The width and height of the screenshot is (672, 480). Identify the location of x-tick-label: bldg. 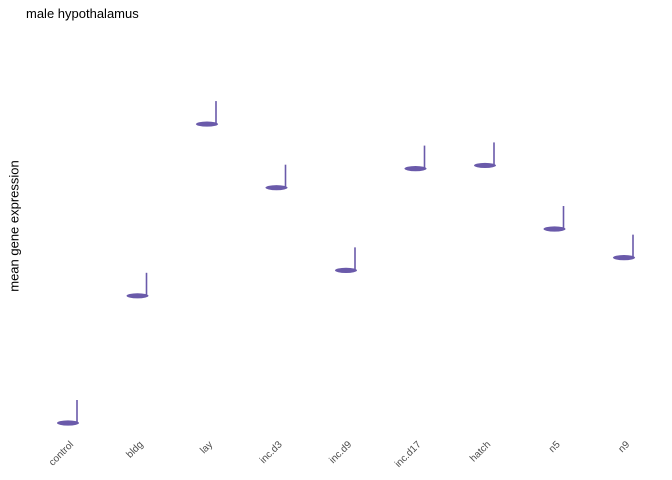
(134, 449).